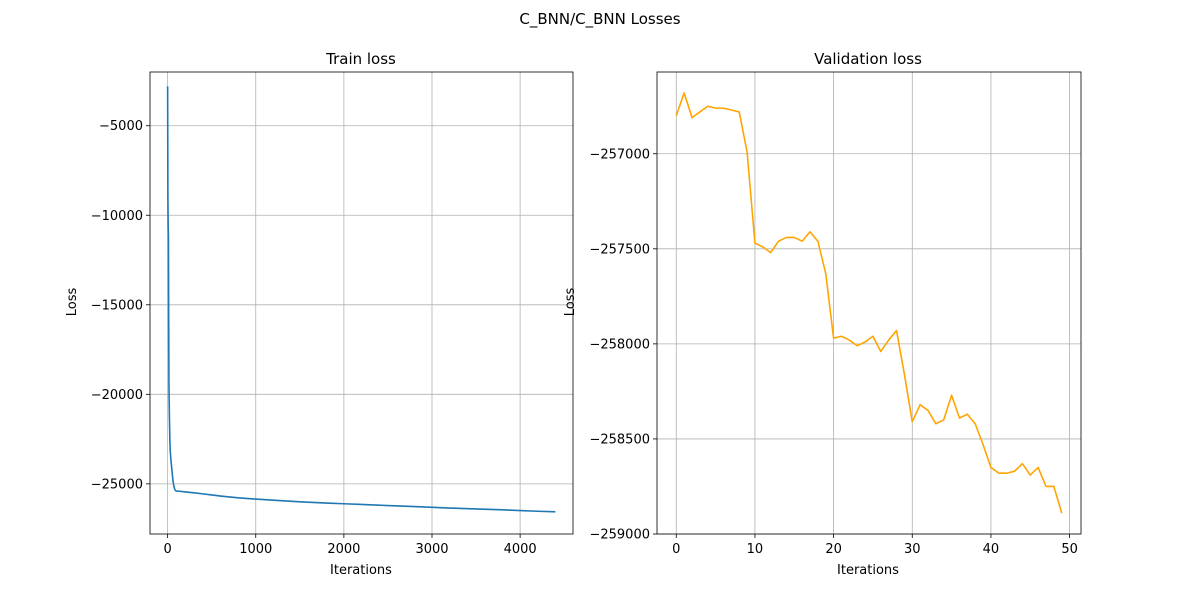  I want to click on train-loss-title: Train loss, so click(360, 59).